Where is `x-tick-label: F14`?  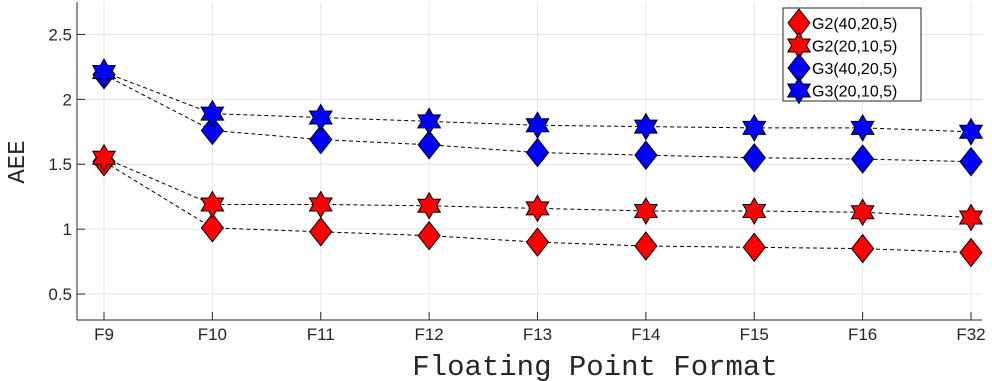
x-tick-label: F14 is located at coordinates (645, 334).